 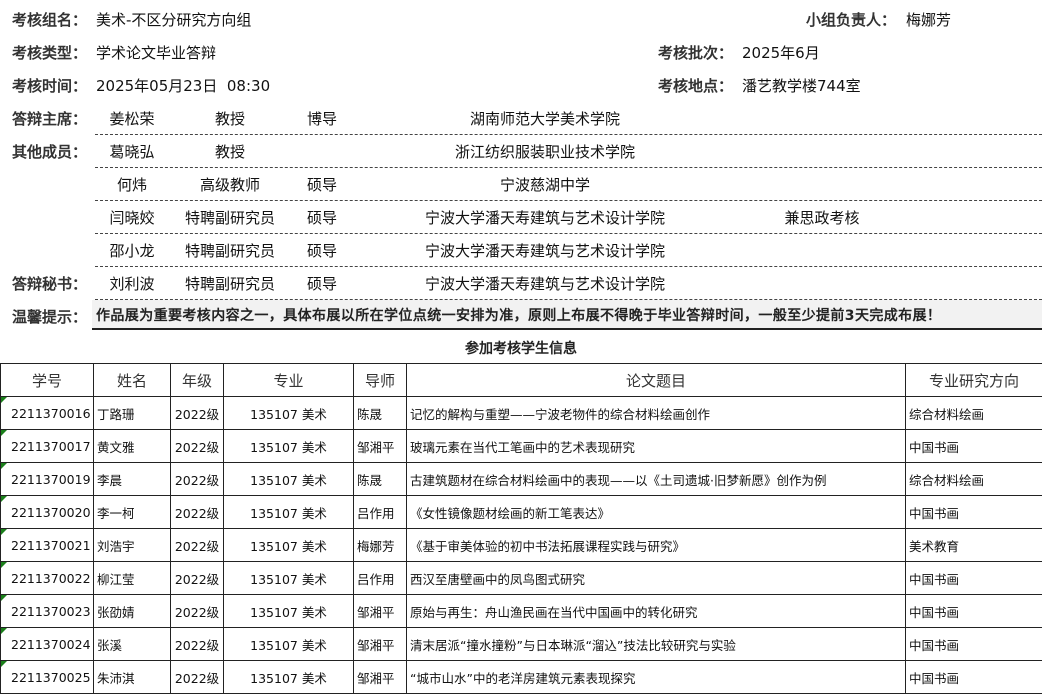 I want to click on student-id-cell: 2211370025, so click(x=47, y=677).